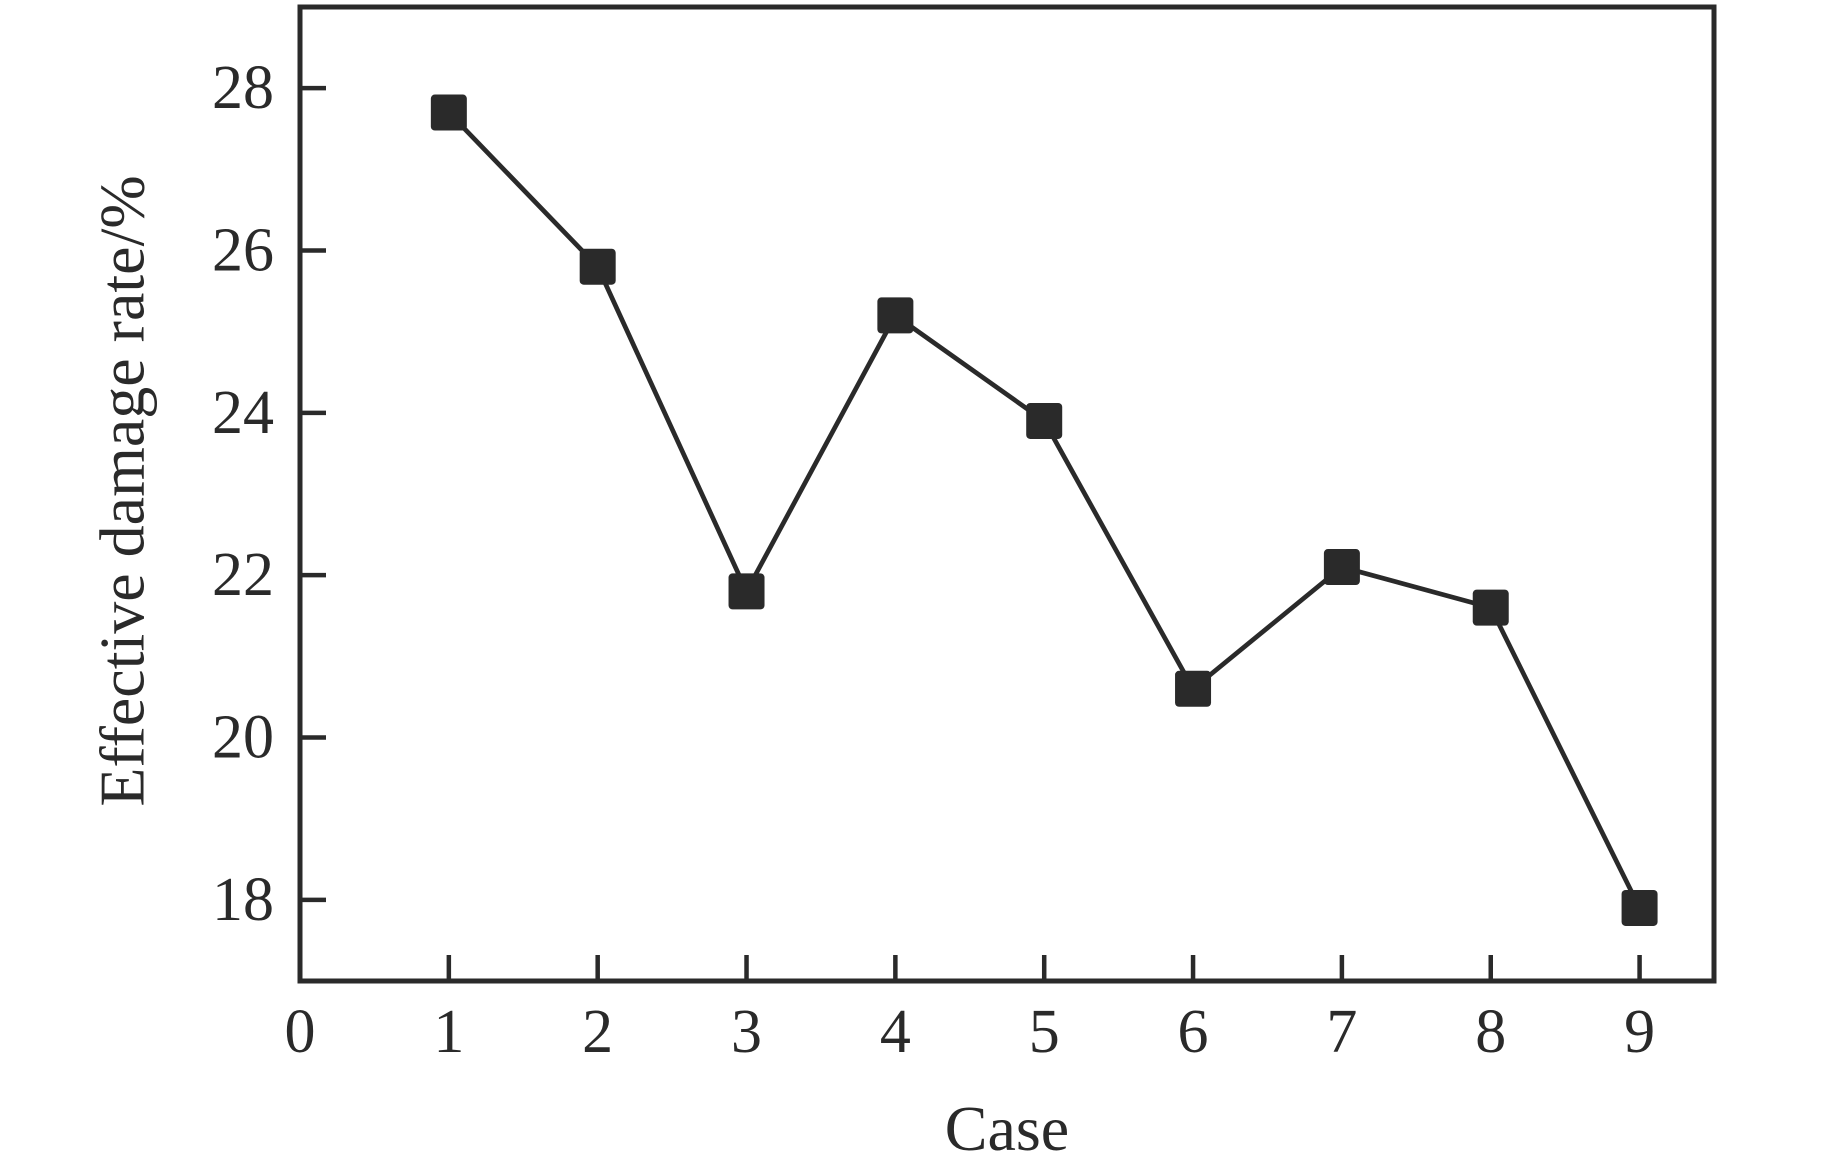 Image resolution: width=1843 pixels, height=1172 pixels. Describe the element at coordinates (1639, 1032) in the screenshot. I see `x-tick-label-9: 9` at that location.